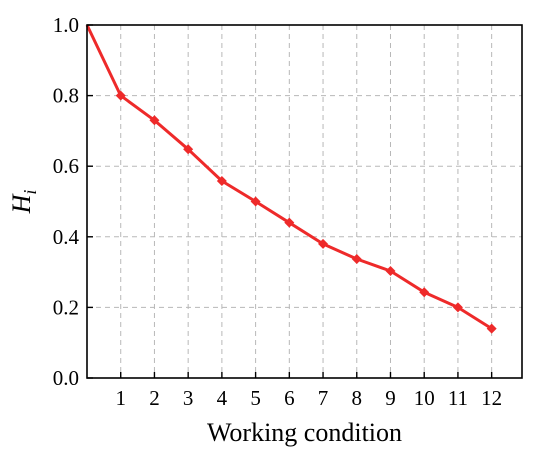 Image resolution: width=550 pixels, height=457 pixels. Describe the element at coordinates (30, 192) in the screenshot. I see `y-axis-title-subscript: i` at that location.